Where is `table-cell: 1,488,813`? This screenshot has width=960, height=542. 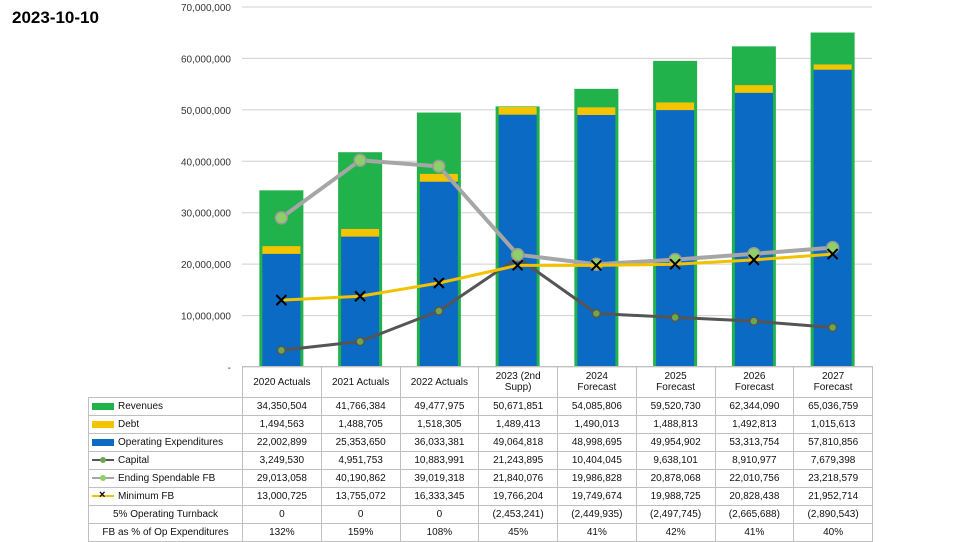
table-cell: 1,488,813 is located at coordinates (675, 424).